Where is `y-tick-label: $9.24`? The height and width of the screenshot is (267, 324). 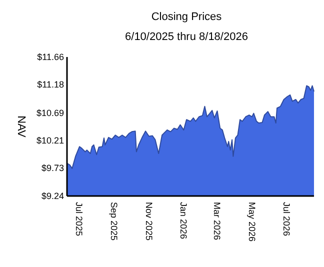
y-tick-label: $9.24 is located at coordinates (52, 196).